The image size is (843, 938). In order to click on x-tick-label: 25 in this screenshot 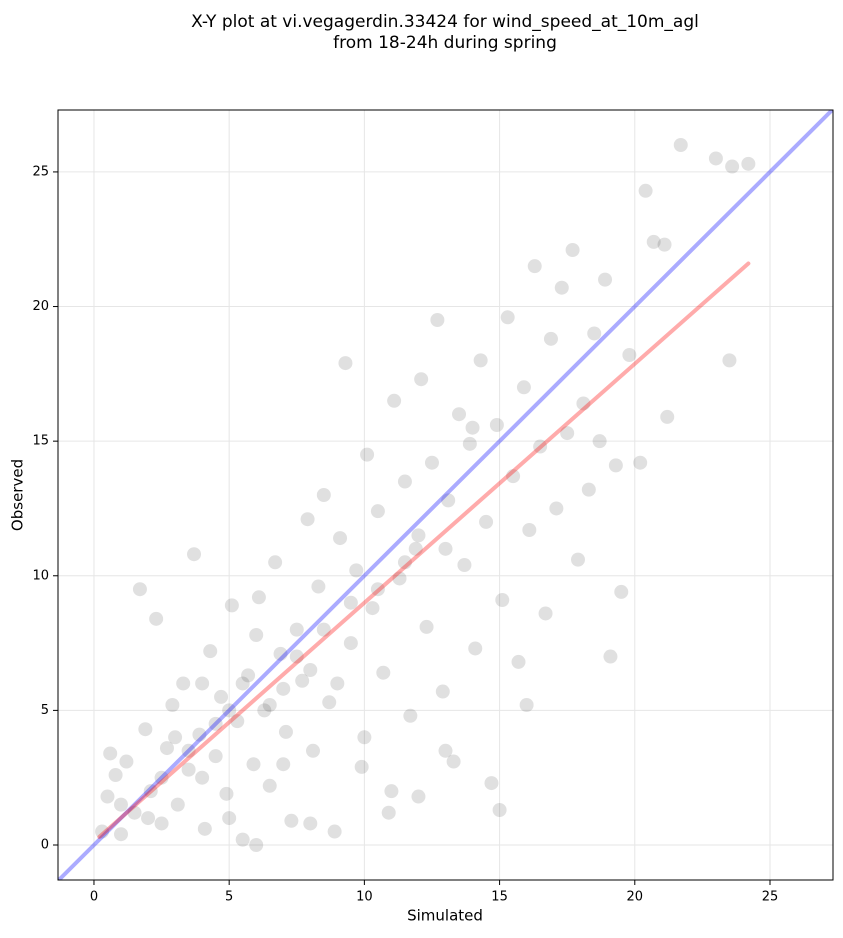, I will do `click(770, 897)`.